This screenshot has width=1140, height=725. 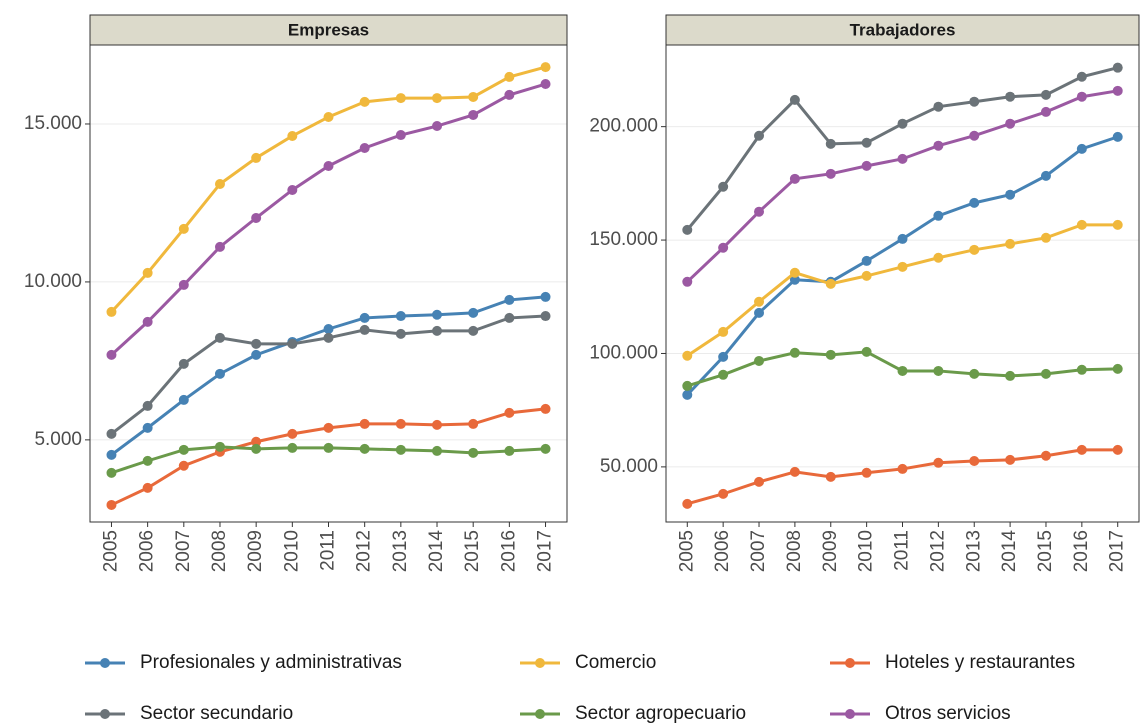 I want to click on legend-label: Otros servicios, so click(x=948, y=713).